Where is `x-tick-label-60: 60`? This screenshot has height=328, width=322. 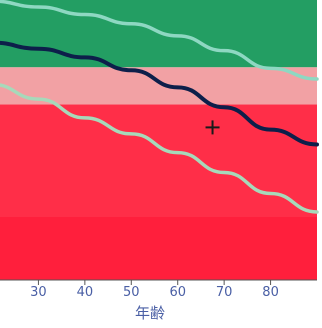
x-tick-label-60: 60 is located at coordinates (177, 292).